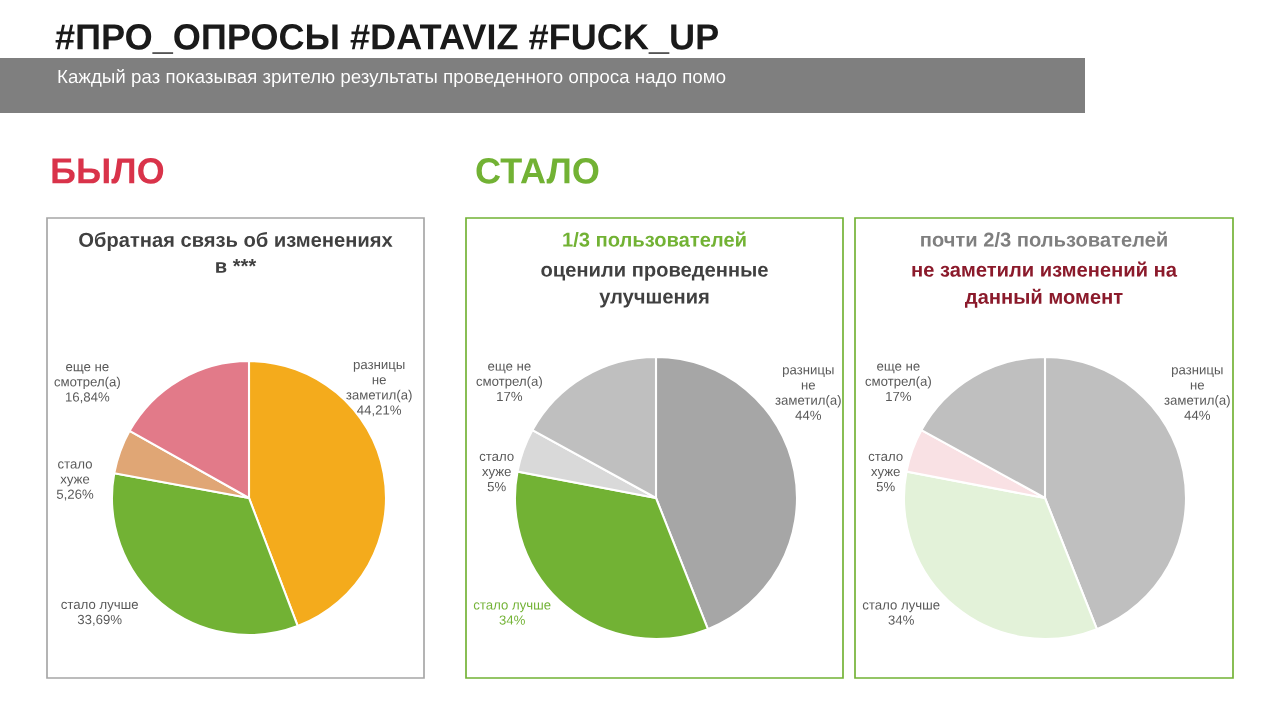 This screenshot has width=1280, height=720. What do you see at coordinates (1045, 284) in the screenshot?
I see `chart-subtitle: не заметили изменений на данный момент` at bounding box center [1045, 284].